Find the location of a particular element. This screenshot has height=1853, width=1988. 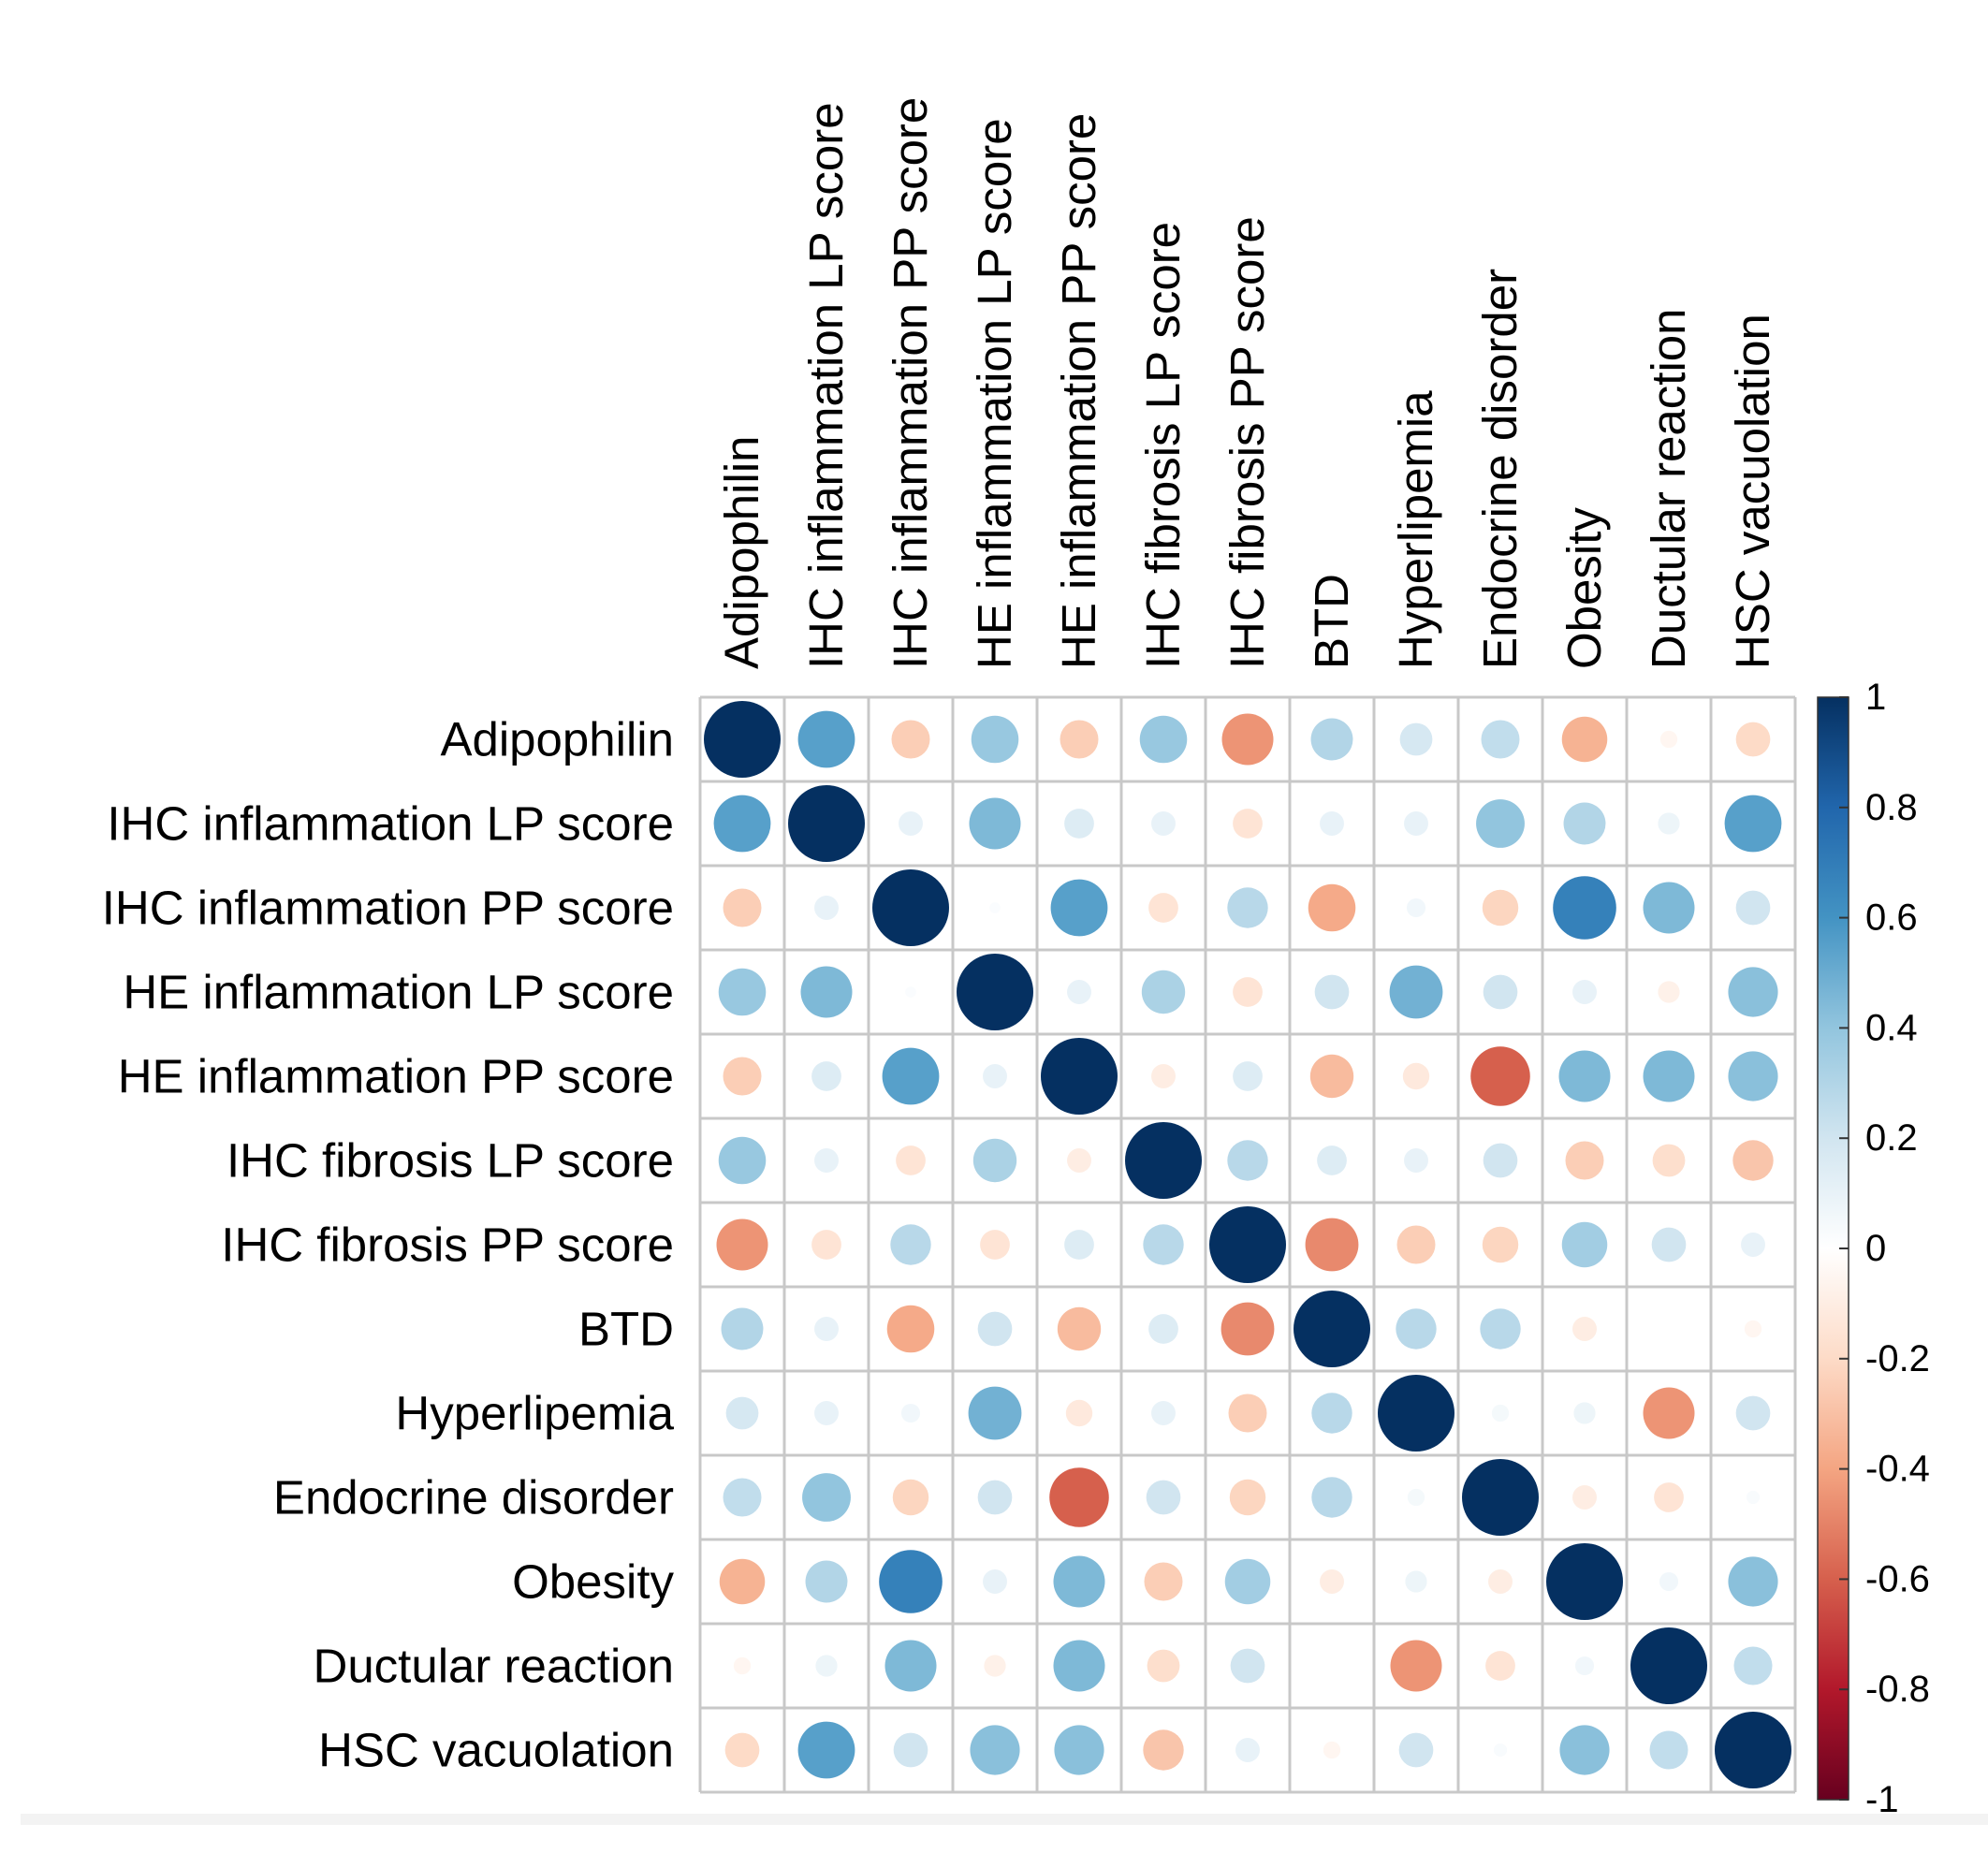

row-label: IHC inflammation LP score is located at coordinates (390, 824).